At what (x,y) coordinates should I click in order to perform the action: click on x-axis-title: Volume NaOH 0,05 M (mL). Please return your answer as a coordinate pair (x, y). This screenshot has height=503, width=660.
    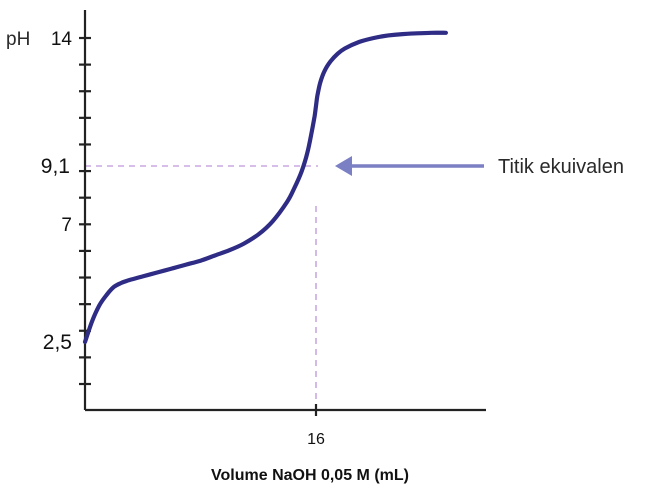
    Looking at the image, I should click on (310, 475).